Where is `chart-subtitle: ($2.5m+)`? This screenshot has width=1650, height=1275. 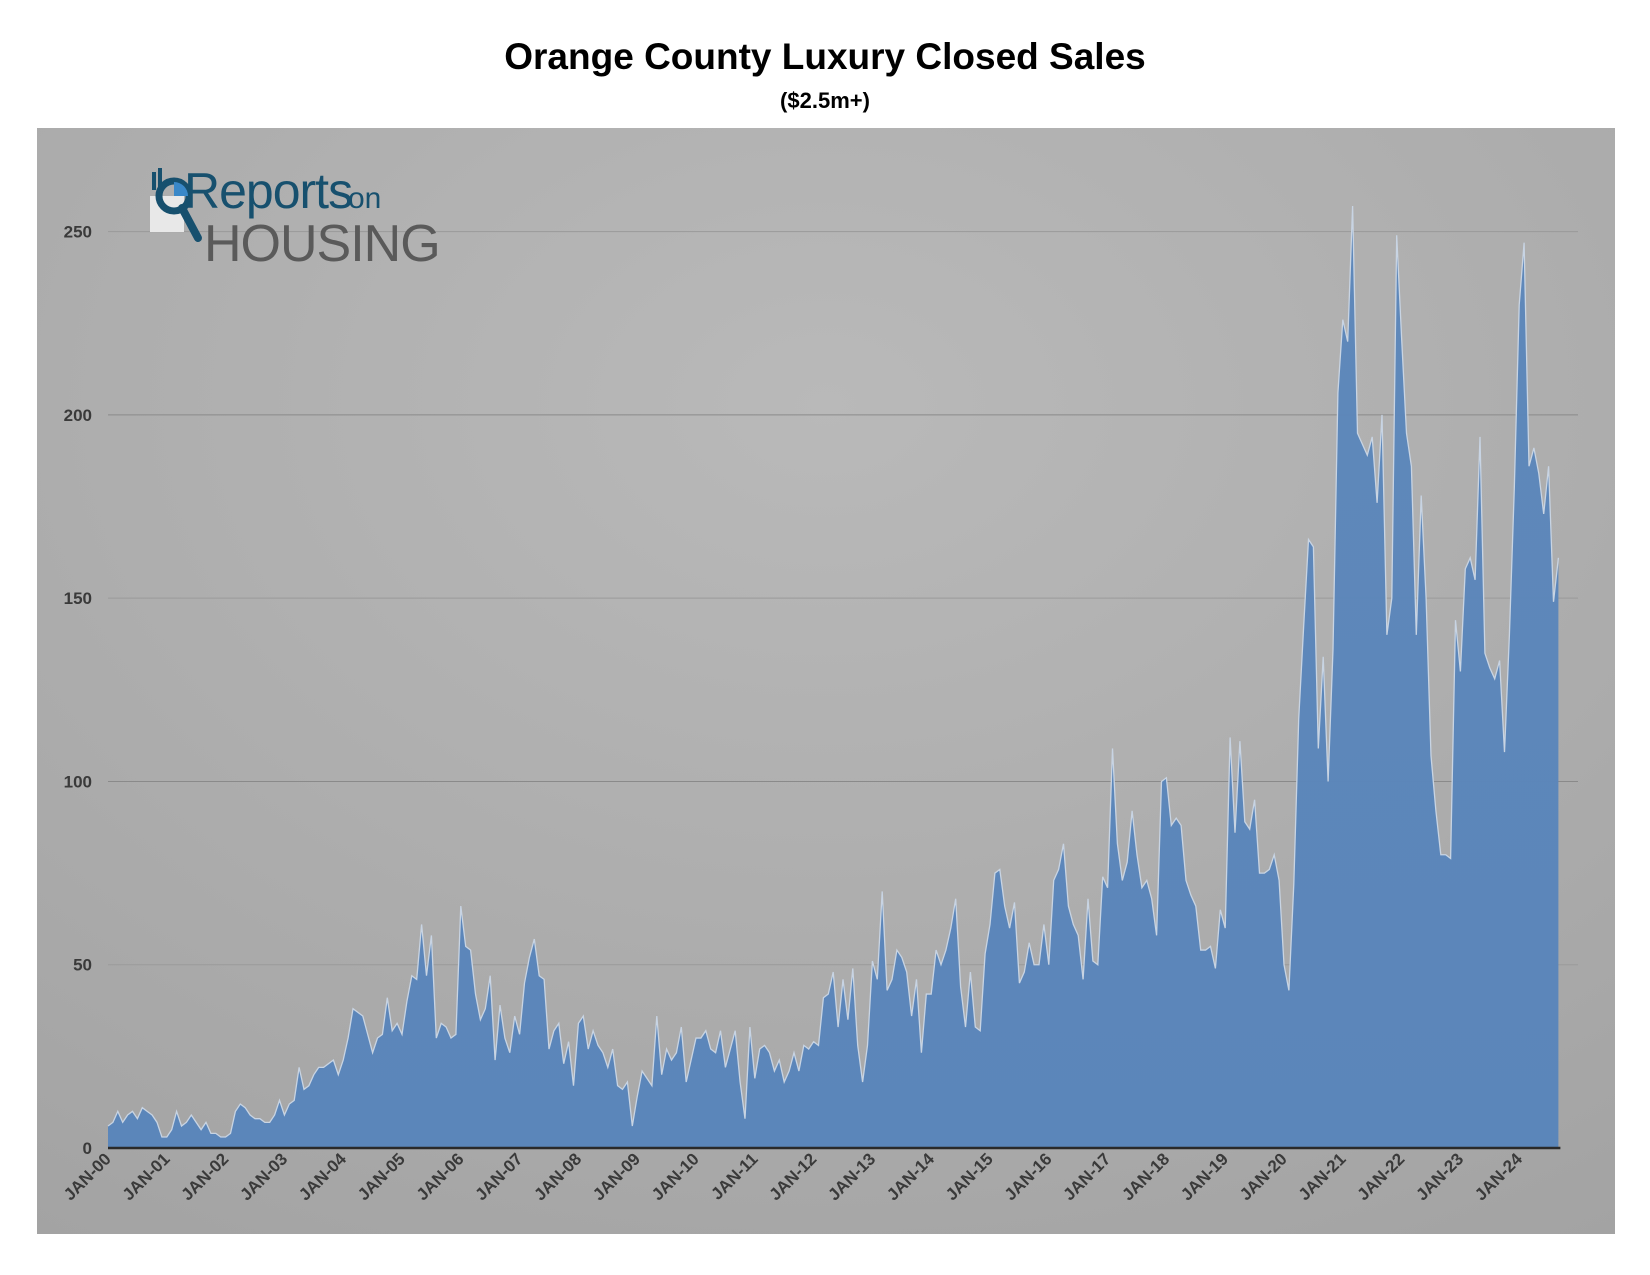 chart-subtitle: ($2.5m+) is located at coordinates (825, 100).